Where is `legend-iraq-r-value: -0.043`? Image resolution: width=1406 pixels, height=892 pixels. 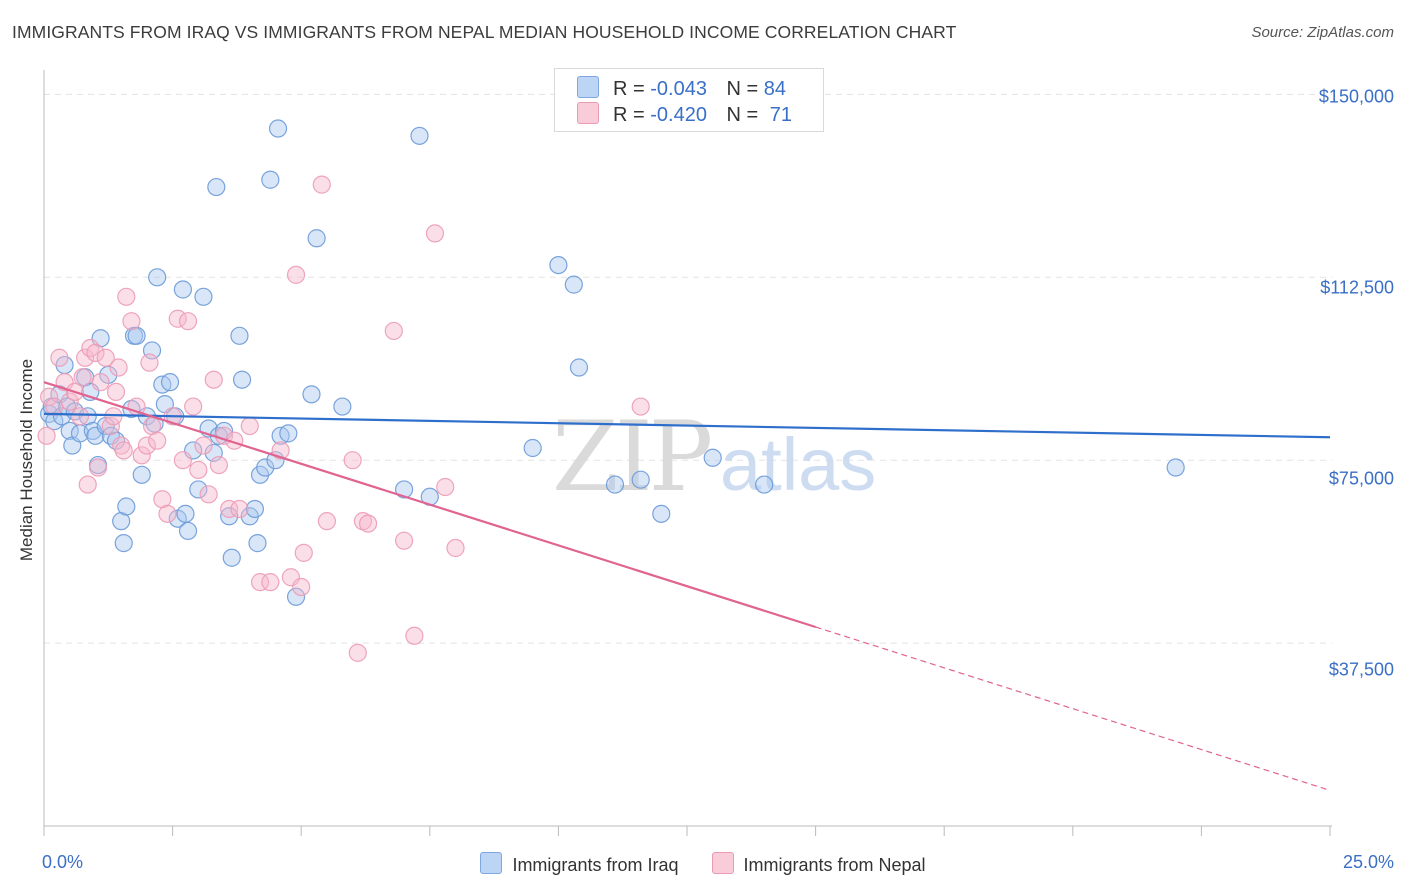 legend-iraq-r-value: -0.043 is located at coordinates (678, 89).